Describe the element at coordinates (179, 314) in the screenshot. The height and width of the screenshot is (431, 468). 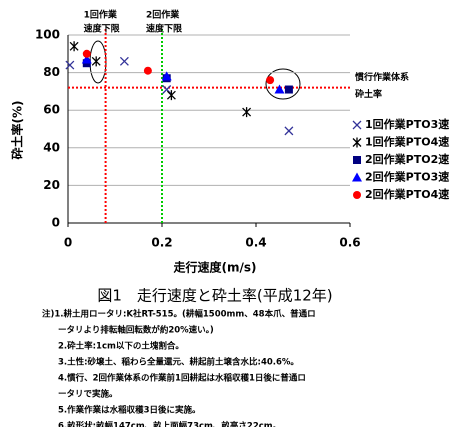
I see `note: 注)1.耕土用ロータリ:K社RT-515。(耕幅1500mm、48本爪、普通ロ` at that location.